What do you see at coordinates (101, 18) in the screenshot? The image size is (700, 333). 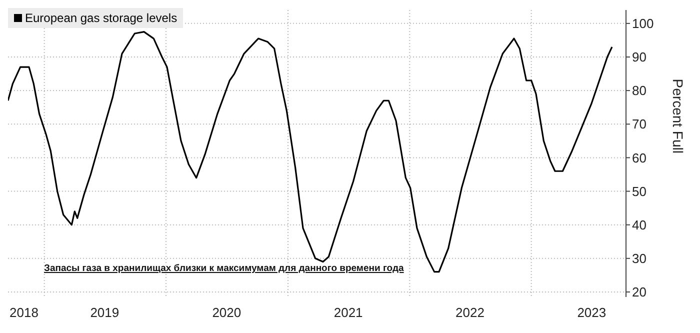 I see `legend-label: European gas storage levels` at bounding box center [101, 18].